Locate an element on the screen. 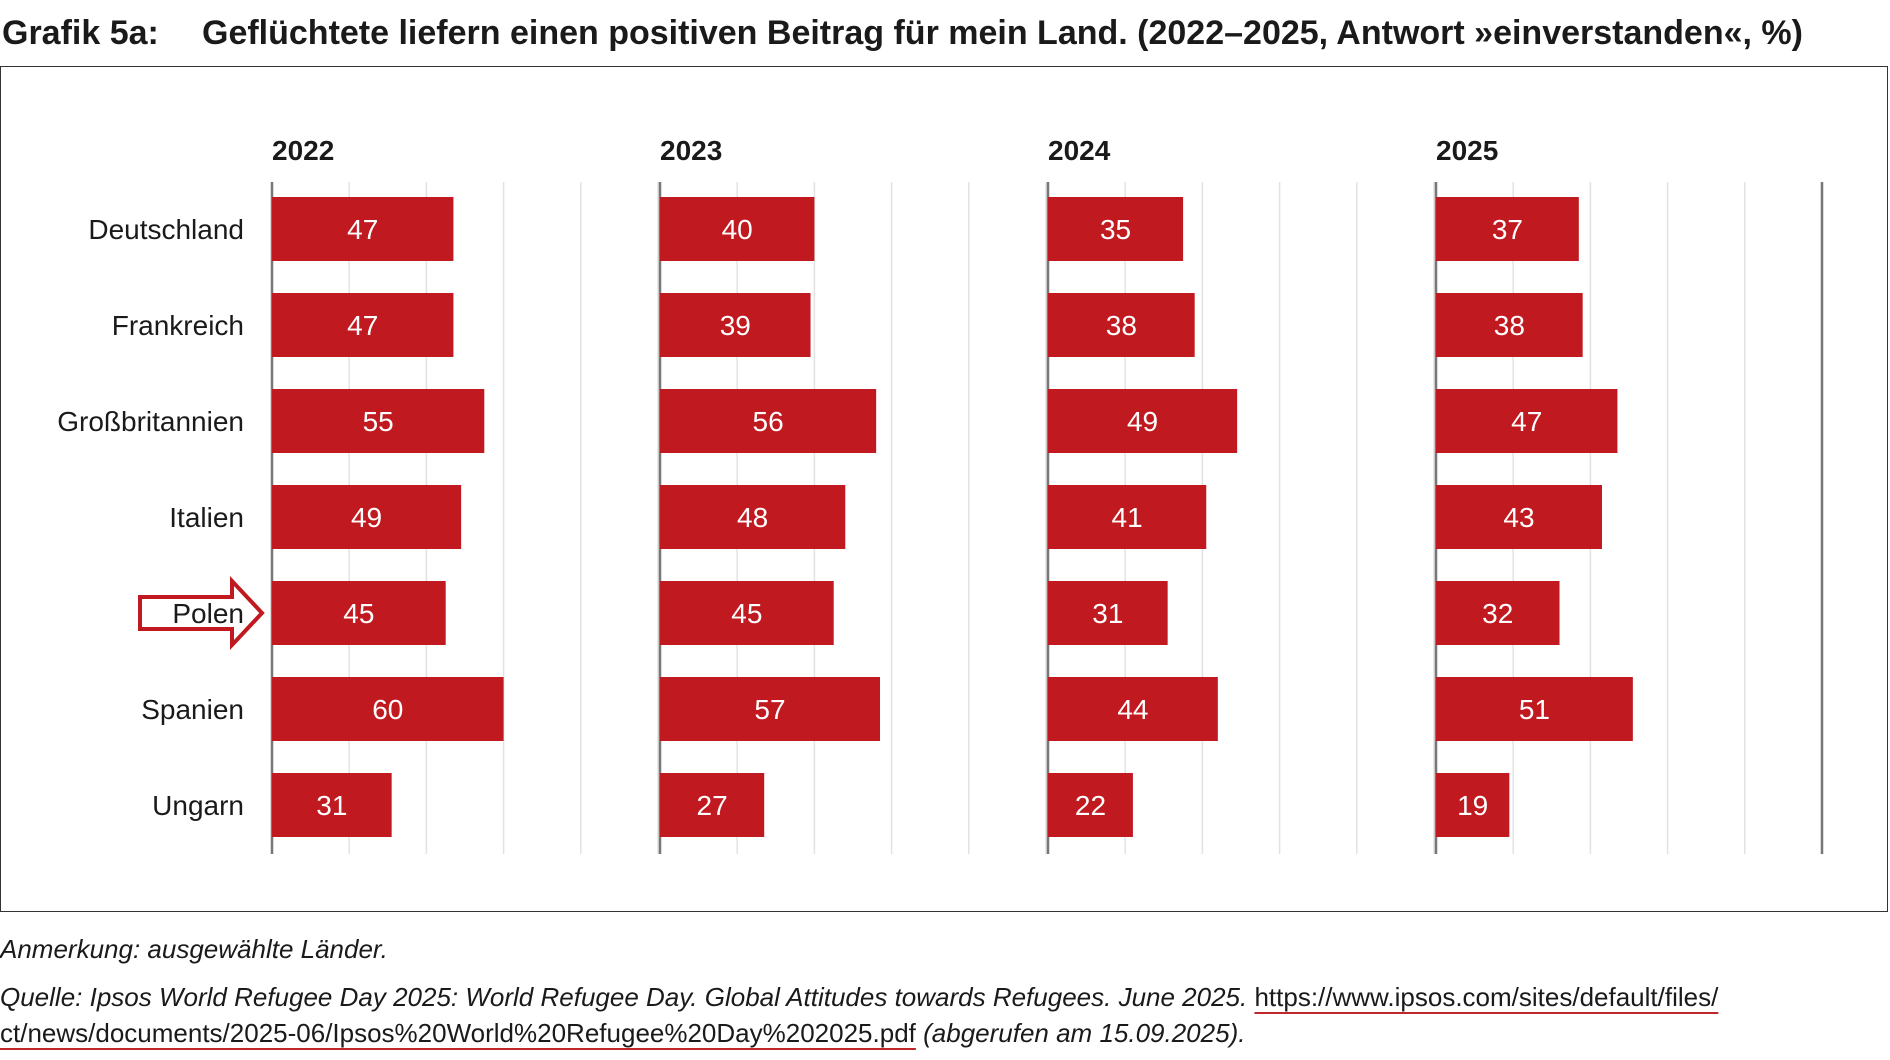 The height and width of the screenshot is (1060, 1890). bar-value-label: 19 is located at coordinates (1472, 805).